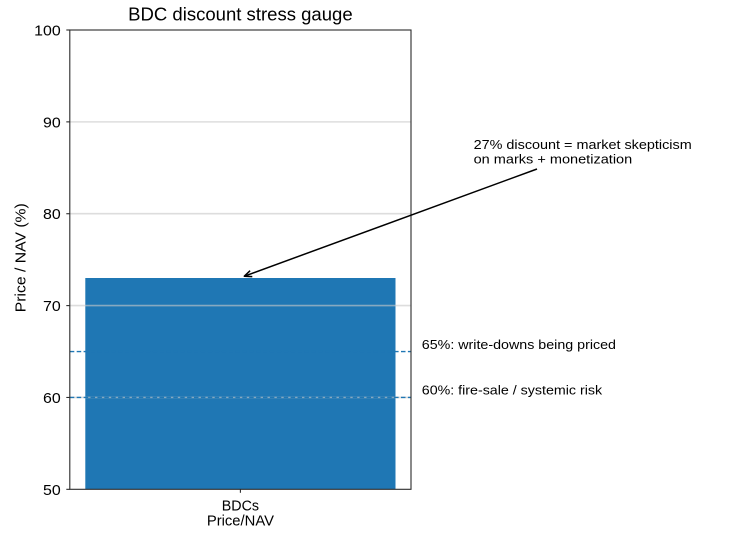 The image size is (750, 536). I want to click on svg-text: 50, so click(52, 491).